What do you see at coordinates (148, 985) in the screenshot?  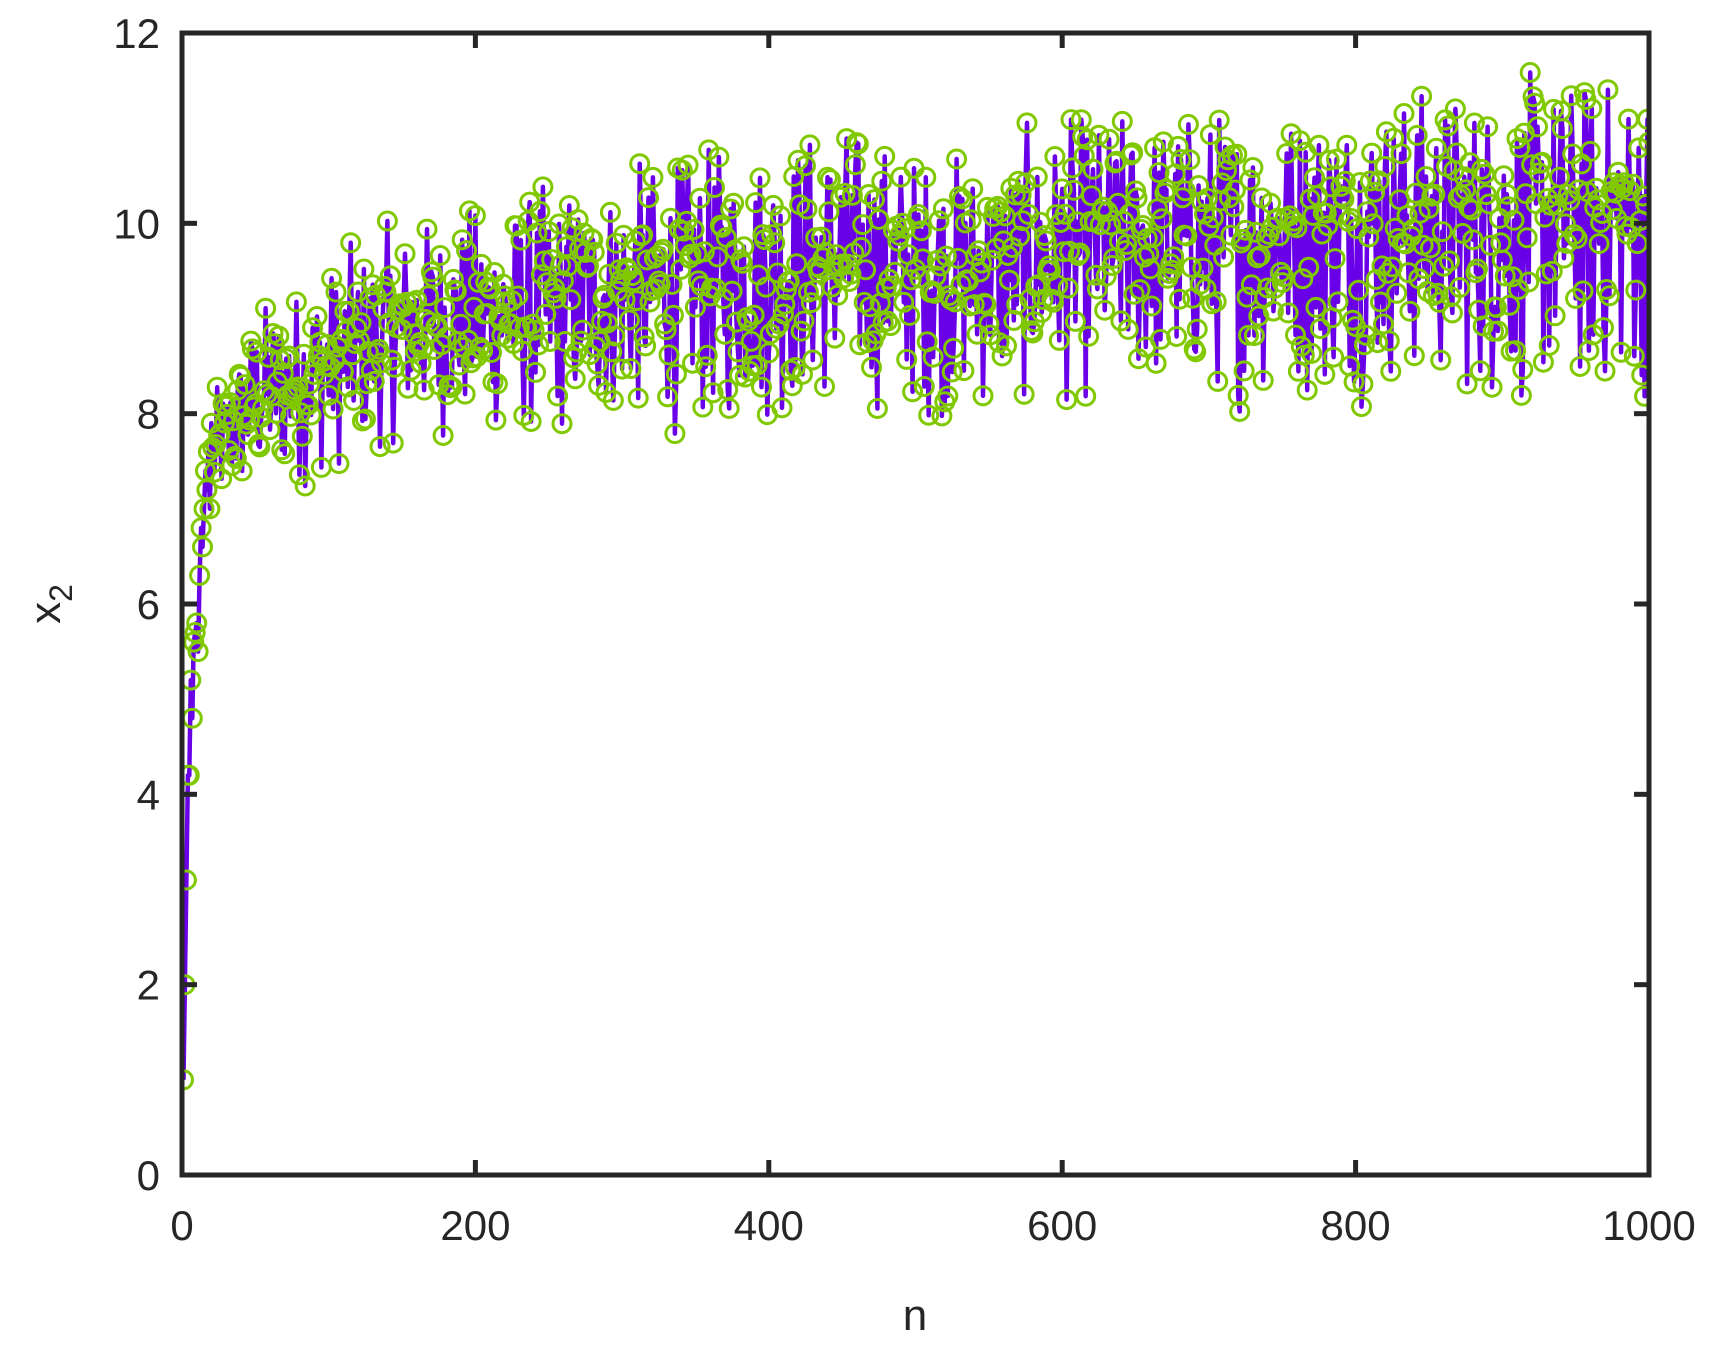 I see `y-tick-label: 2` at bounding box center [148, 985].